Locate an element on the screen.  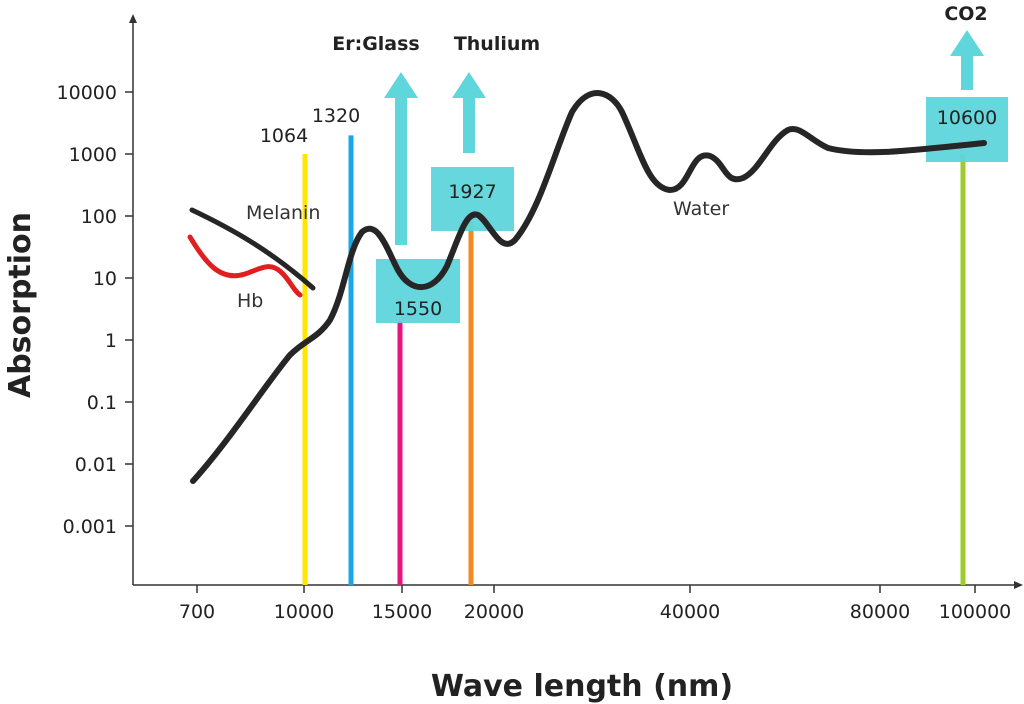
laser-name-1927: Thulium is located at coordinates (497, 44).